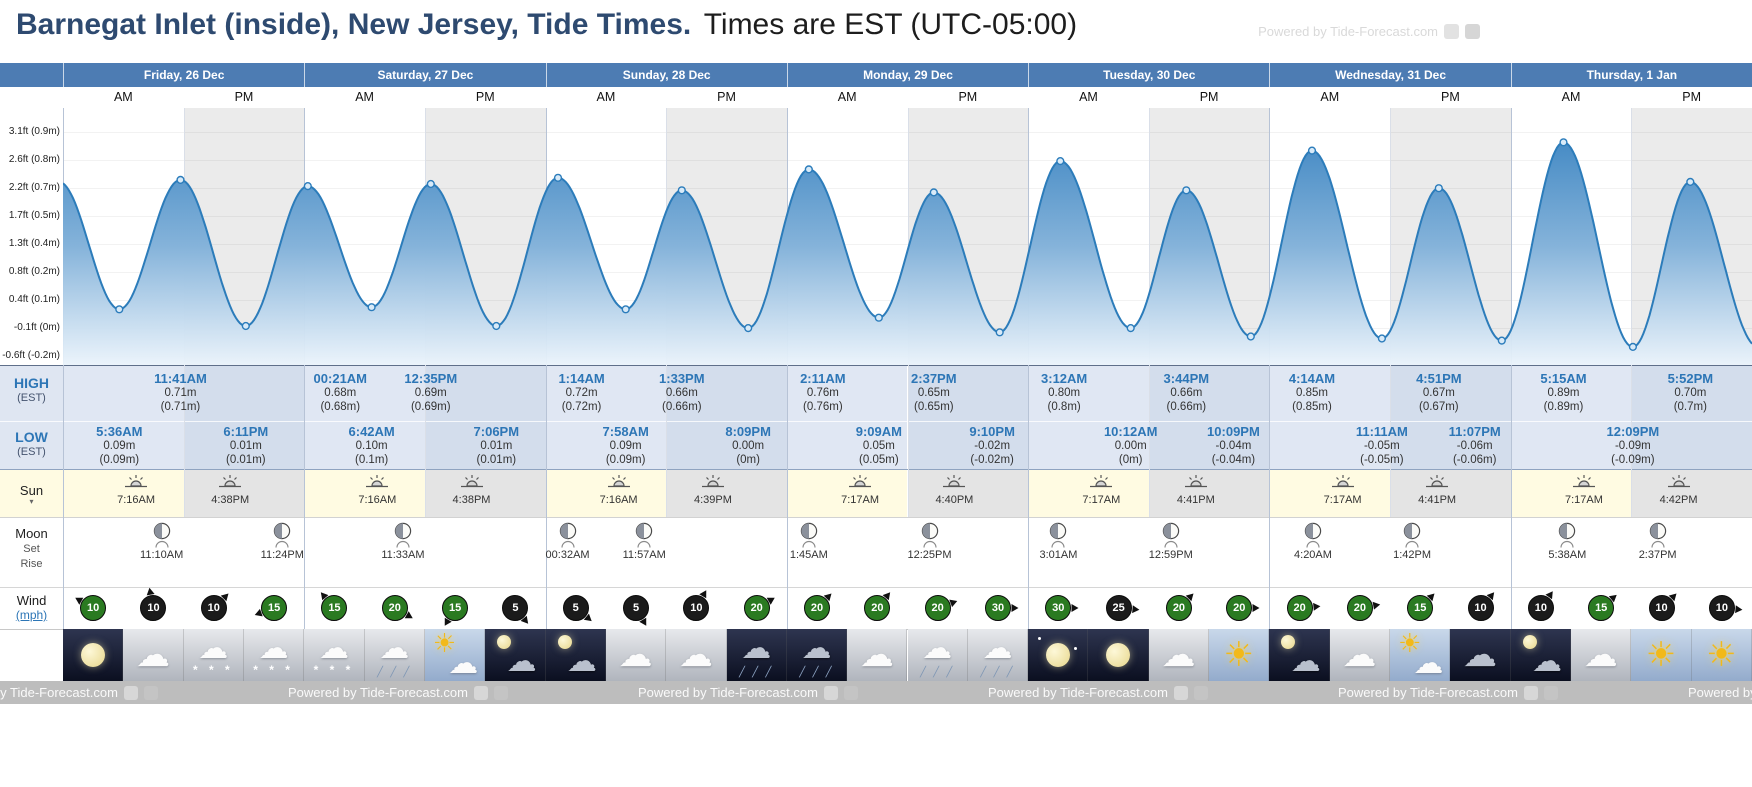 The width and height of the screenshot is (1752, 787). What do you see at coordinates (1131, 446) in the screenshot?
I see `low-tide-event: 10:12AM 0.00m (0m)` at bounding box center [1131, 446].